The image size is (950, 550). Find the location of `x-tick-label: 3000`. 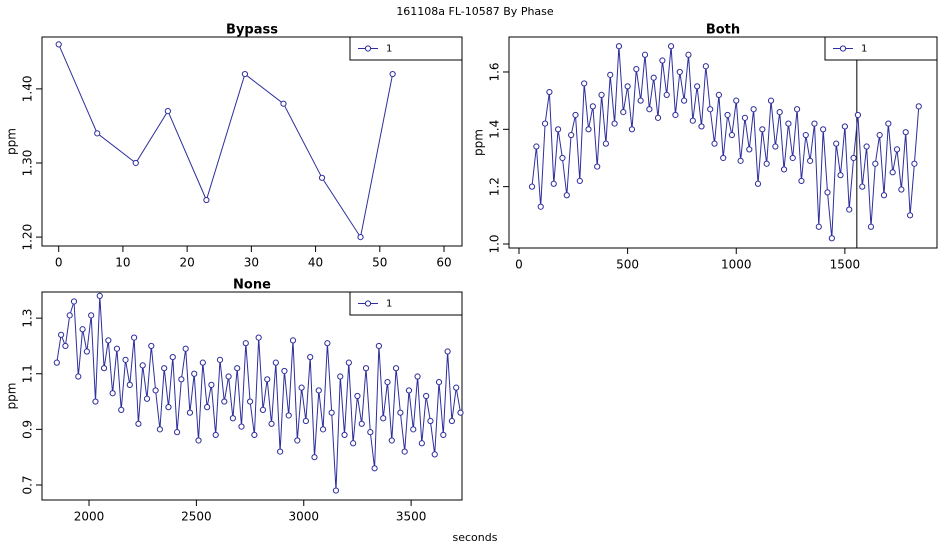

x-tick-label: 3000 is located at coordinates (303, 517).